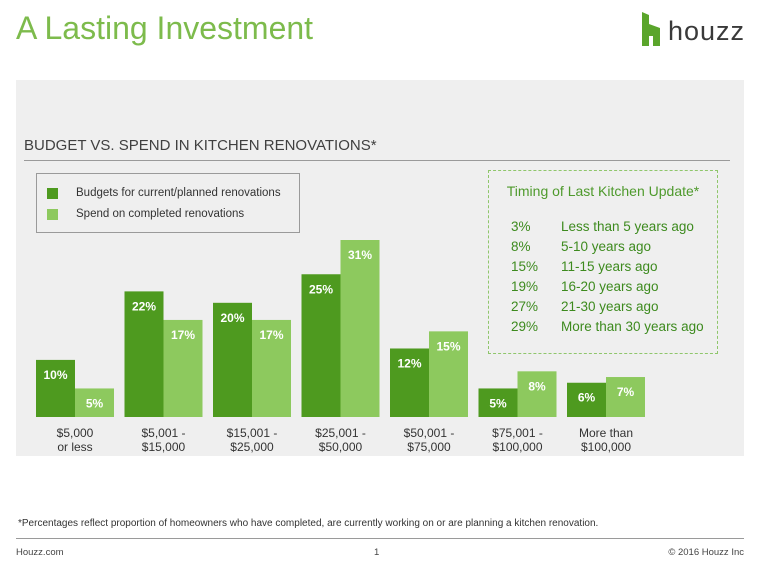 This screenshot has height=570, width=760. Describe the element at coordinates (74, 447) in the screenshot. I see `x-tick-label: or less` at that location.